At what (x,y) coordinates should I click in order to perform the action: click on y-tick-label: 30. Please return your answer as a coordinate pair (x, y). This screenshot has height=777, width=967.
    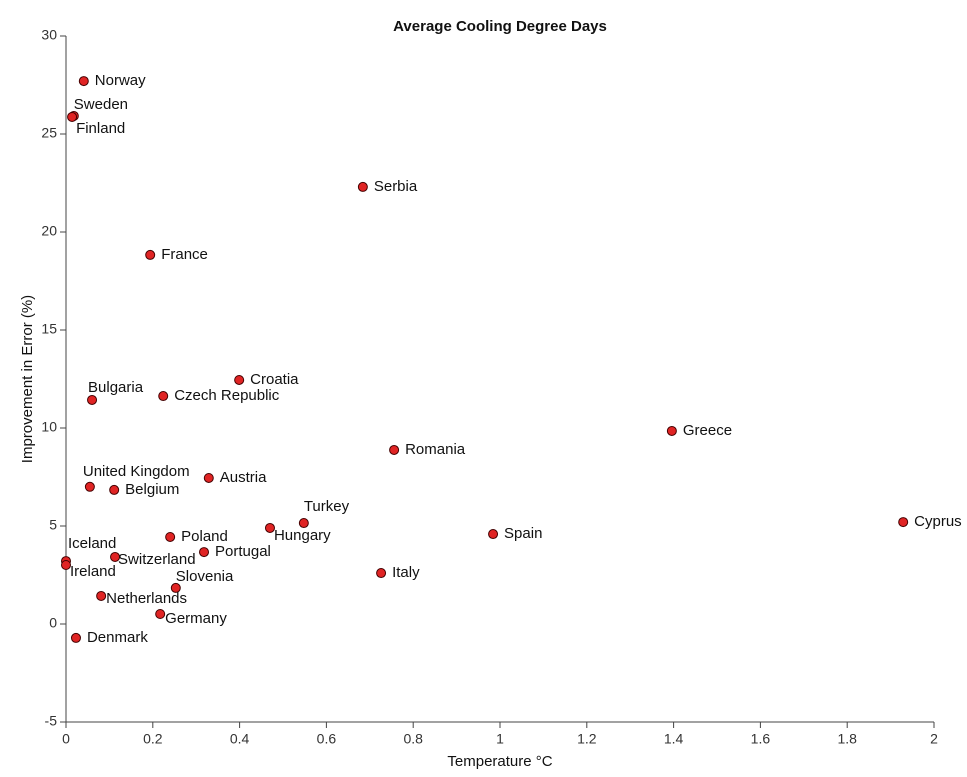
    Looking at the image, I should click on (49, 35).